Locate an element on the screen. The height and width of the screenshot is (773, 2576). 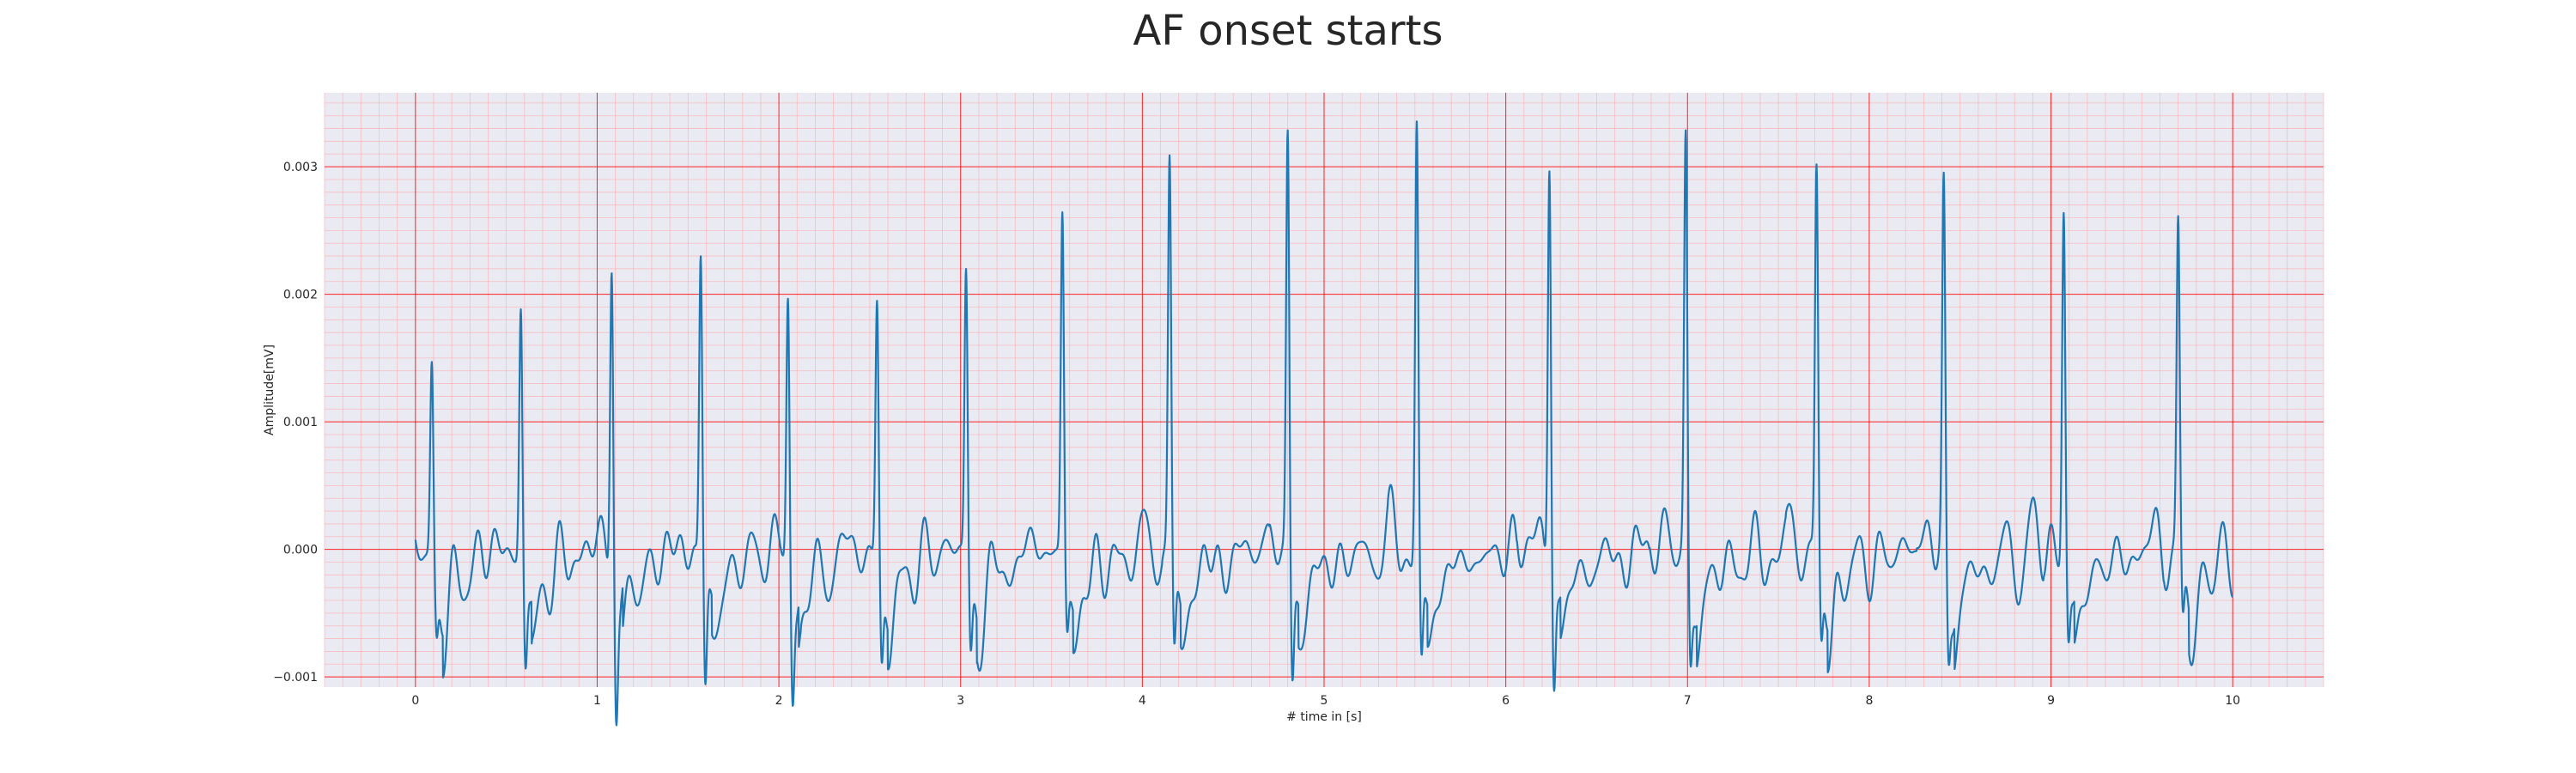
x-tick-label: 3 is located at coordinates (961, 701).